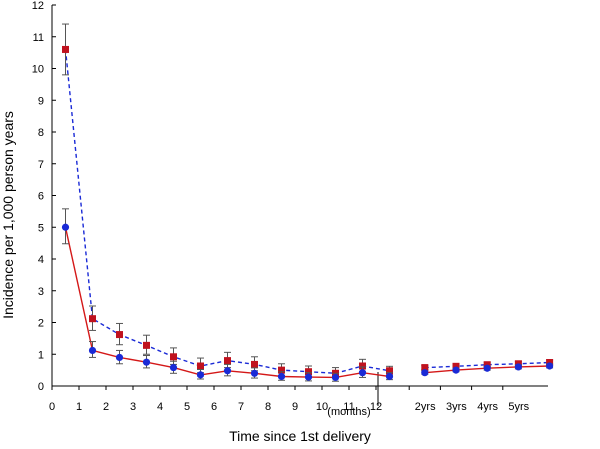 The width and height of the screenshot is (600, 449). What do you see at coordinates (41, 197) in the screenshot?
I see `y-tick-label: 6` at bounding box center [41, 197].